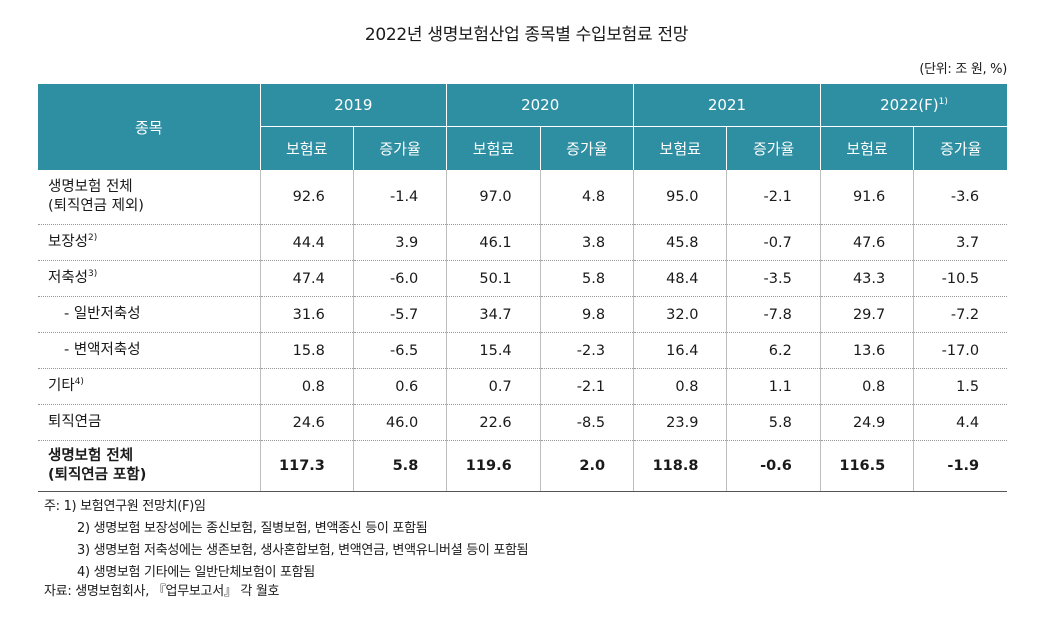 This screenshot has height=621, width=1053. Describe the element at coordinates (586, 197) in the screenshot. I see `cell: 4.8` at that location.